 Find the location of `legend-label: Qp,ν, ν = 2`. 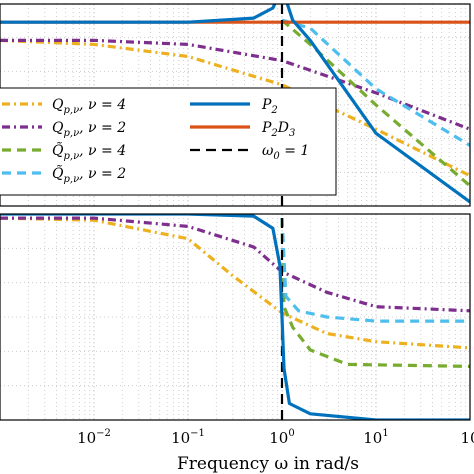

legend-label: Qp,ν, ν = 2 is located at coordinates (89, 129).